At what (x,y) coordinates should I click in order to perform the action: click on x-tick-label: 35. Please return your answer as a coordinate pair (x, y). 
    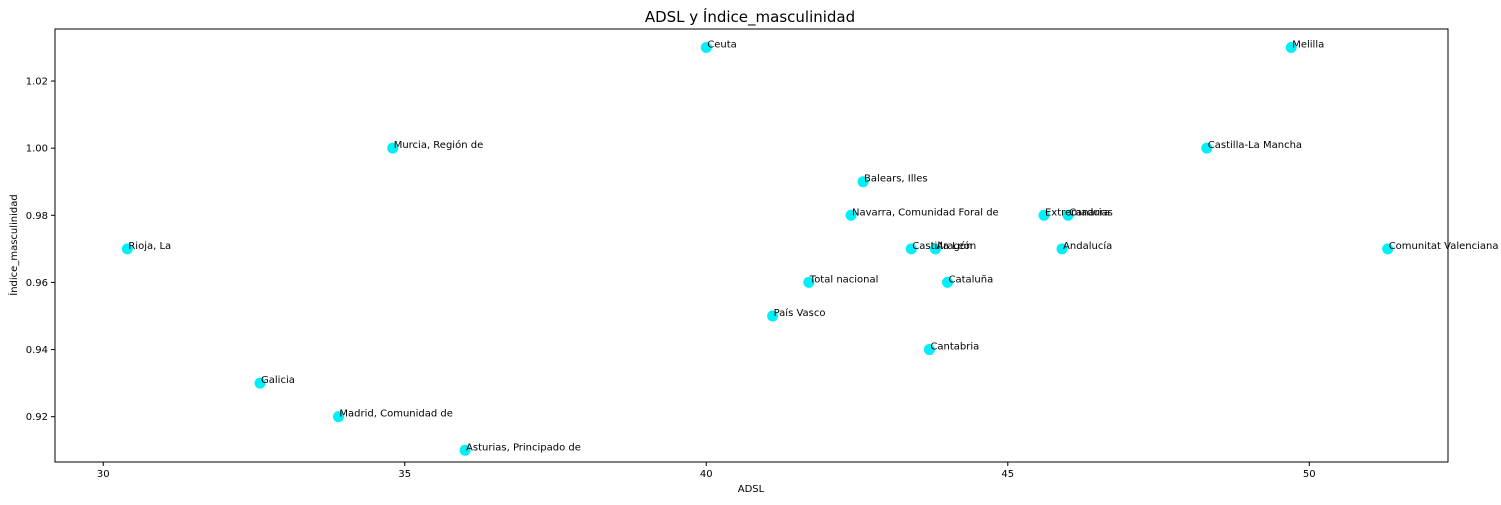
    Looking at the image, I should click on (404, 474).